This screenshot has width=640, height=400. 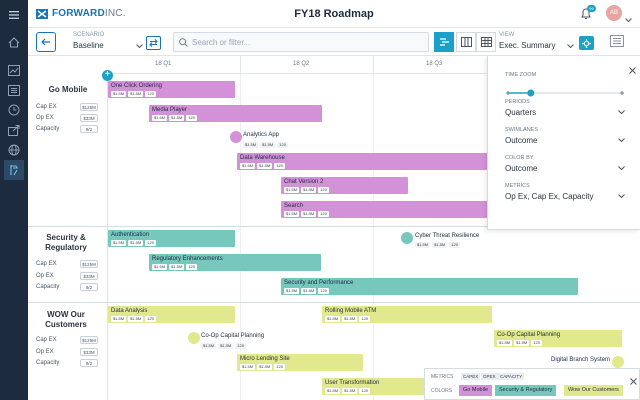 I want to click on view-select: Exec. Summary, so click(x=537, y=45).